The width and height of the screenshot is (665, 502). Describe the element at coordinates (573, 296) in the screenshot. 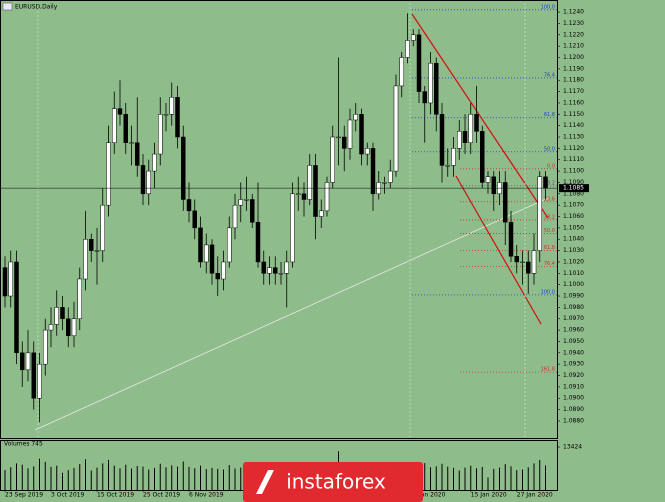

I see `y-tick-label: 1.0990` at that location.